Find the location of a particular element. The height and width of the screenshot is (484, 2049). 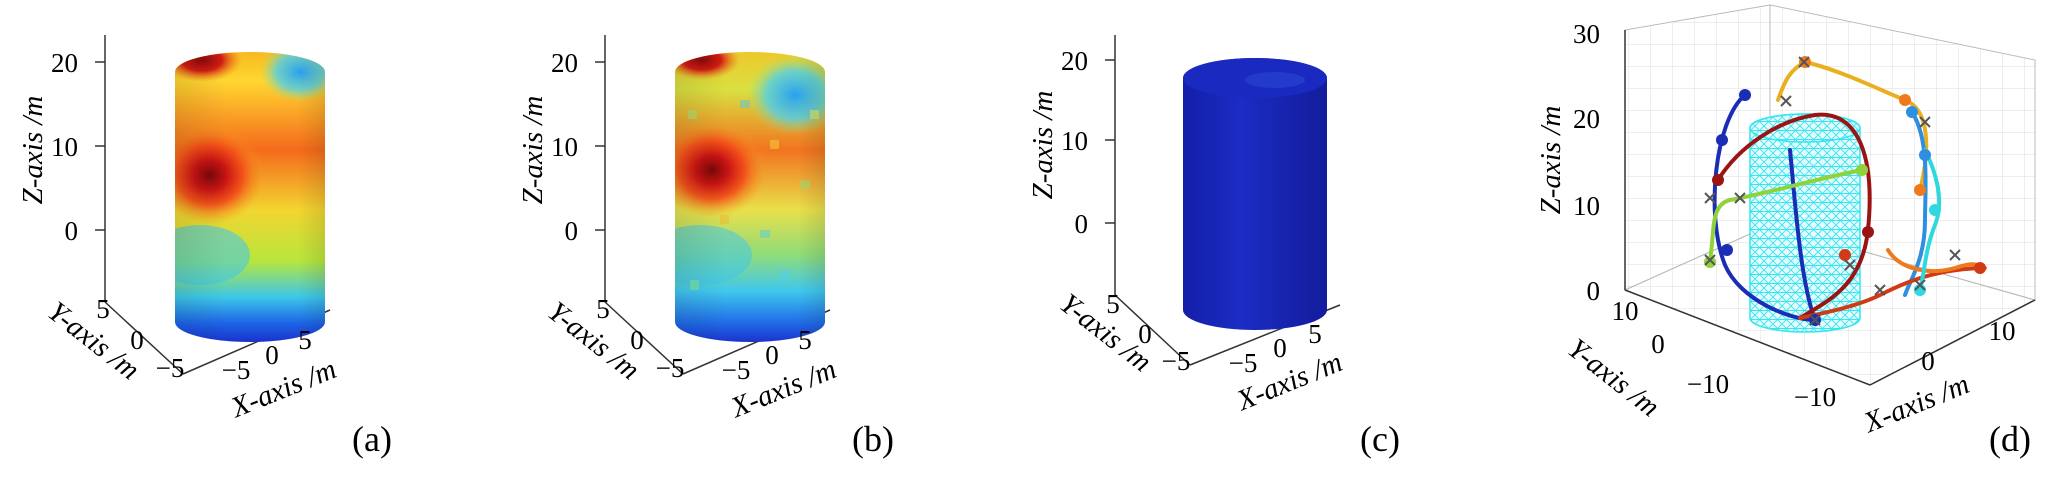

x-tick-10: 10 is located at coordinates (2002, 331).